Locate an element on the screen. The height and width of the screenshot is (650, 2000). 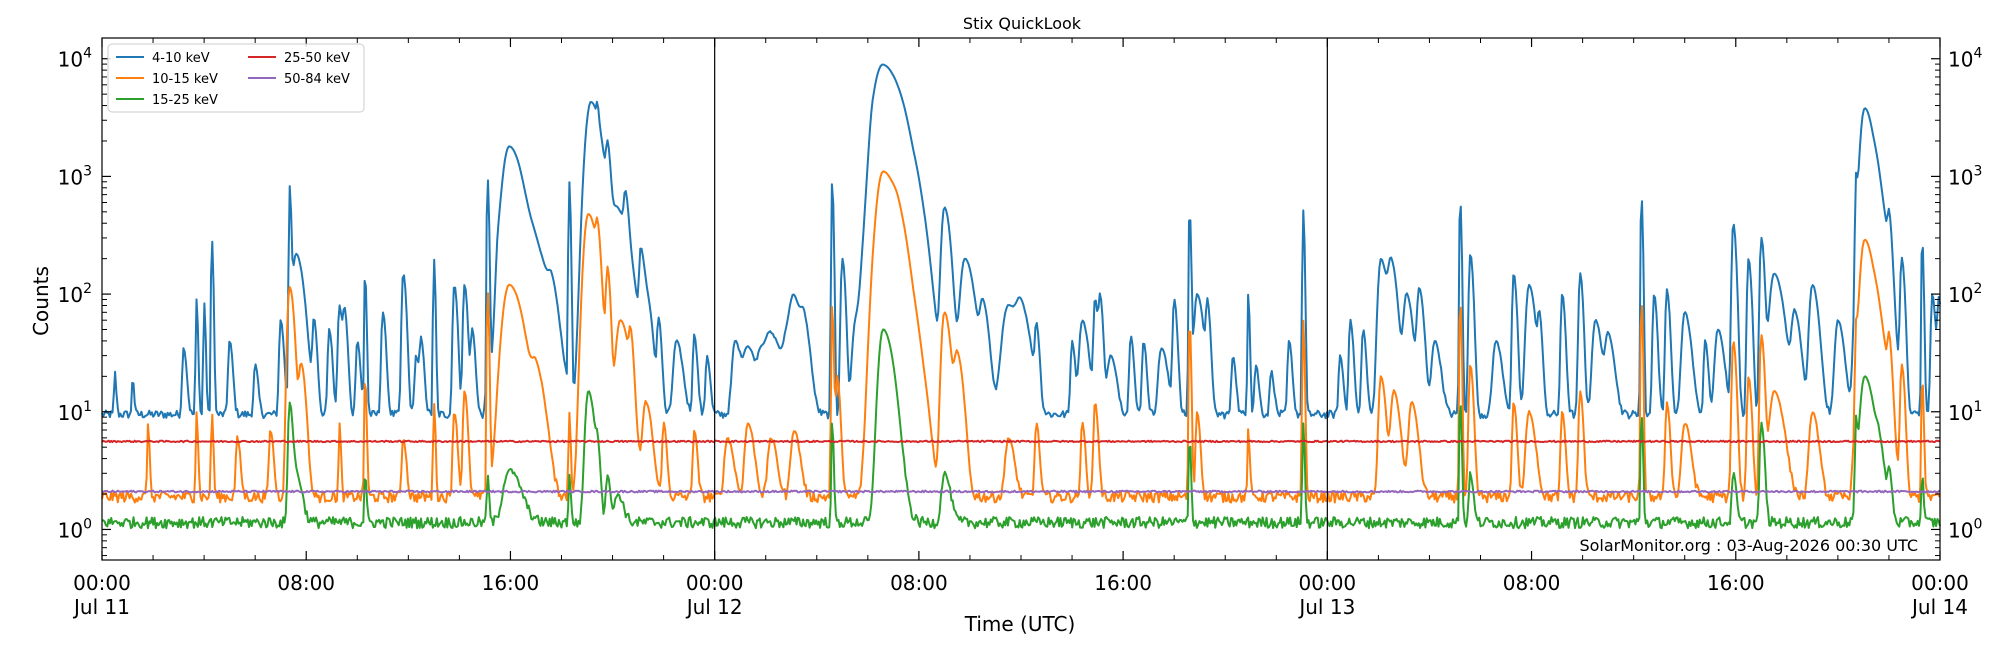
x-axis-label: Time (UTC) is located at coordinates (1020, 624).